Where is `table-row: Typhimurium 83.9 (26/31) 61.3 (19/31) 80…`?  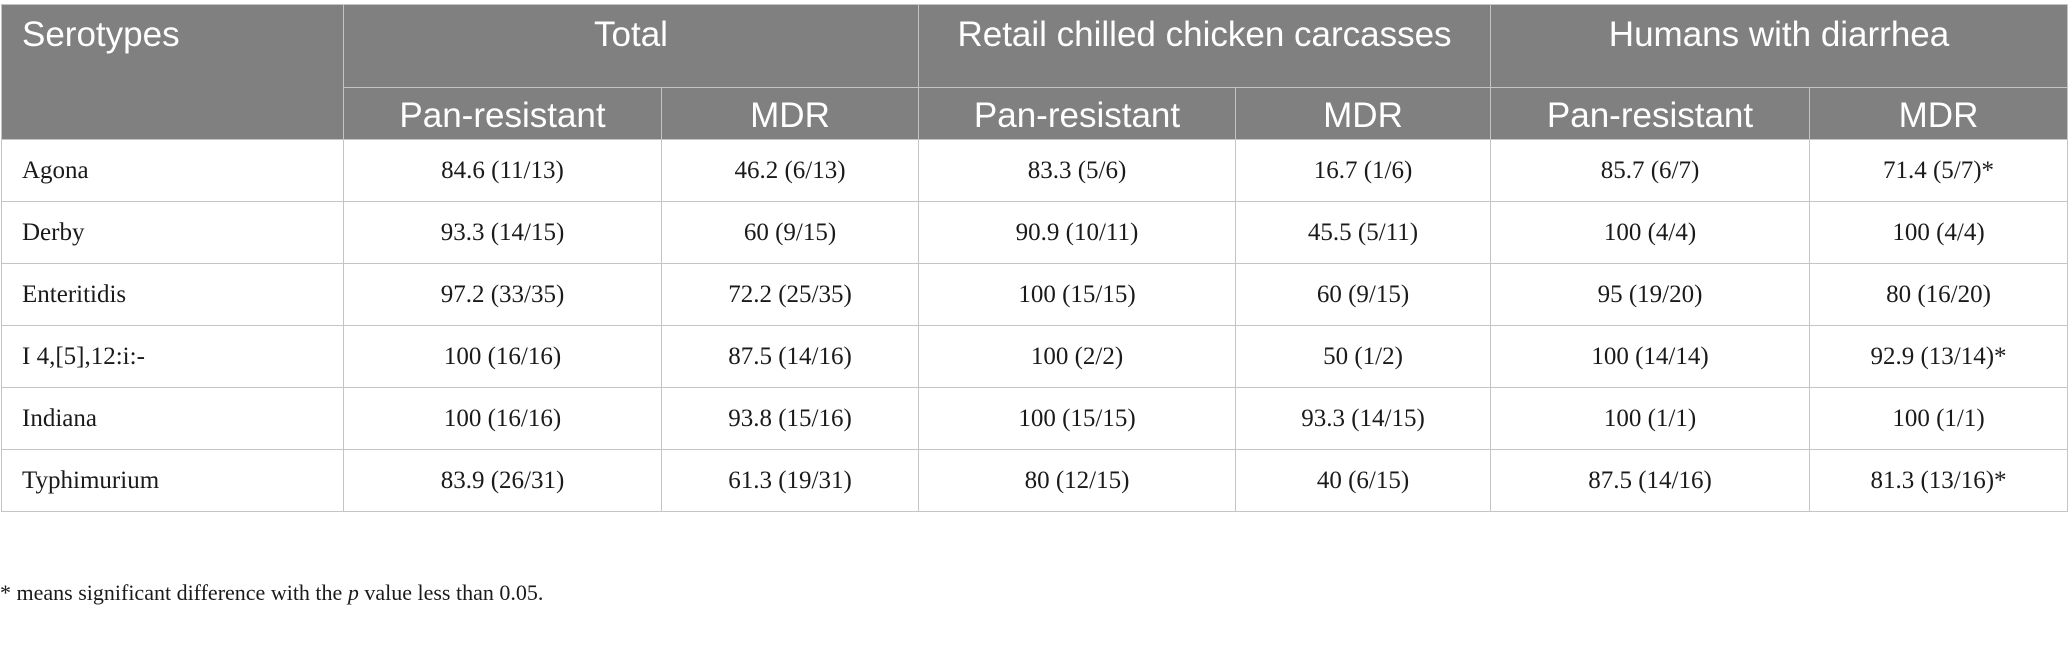 table-row: Typhimurium 83.9 (26/31) 61.3 (19/31) 80… is located at coordinates (1034, 480).